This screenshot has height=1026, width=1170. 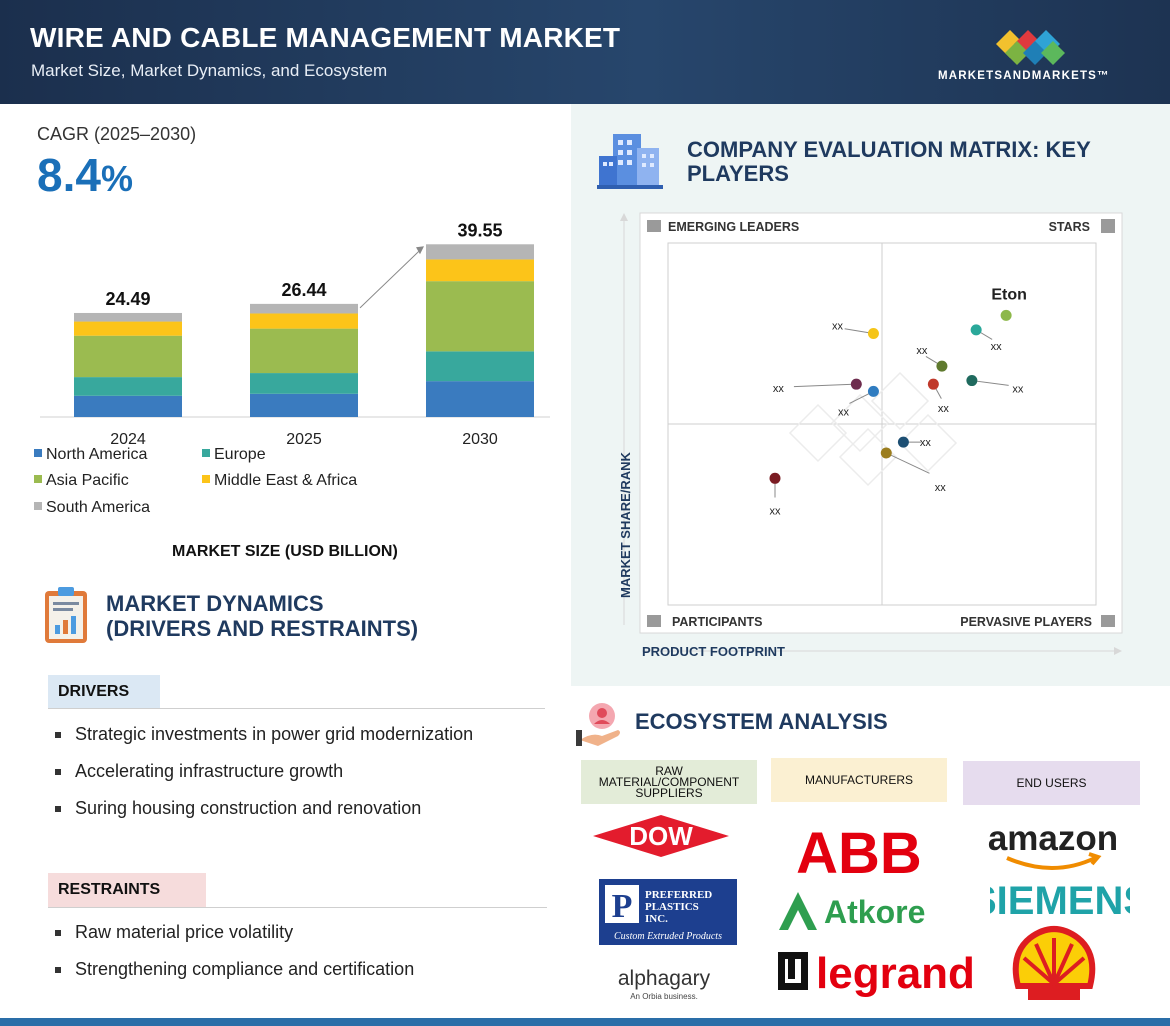 I want to click on legrand-logo: legrand, so click(x=876, y=973).